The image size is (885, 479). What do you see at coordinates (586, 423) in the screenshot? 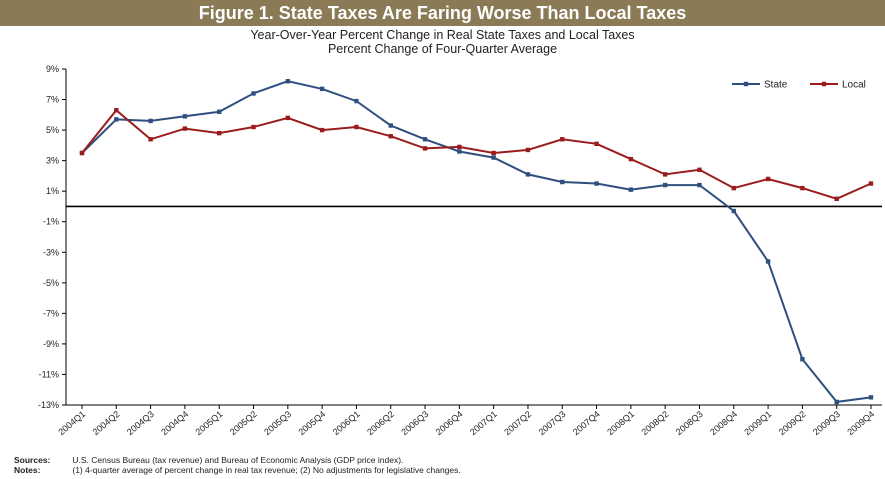
I see `x-tick-label: 2007Q4` at bounding box center [586, 423].